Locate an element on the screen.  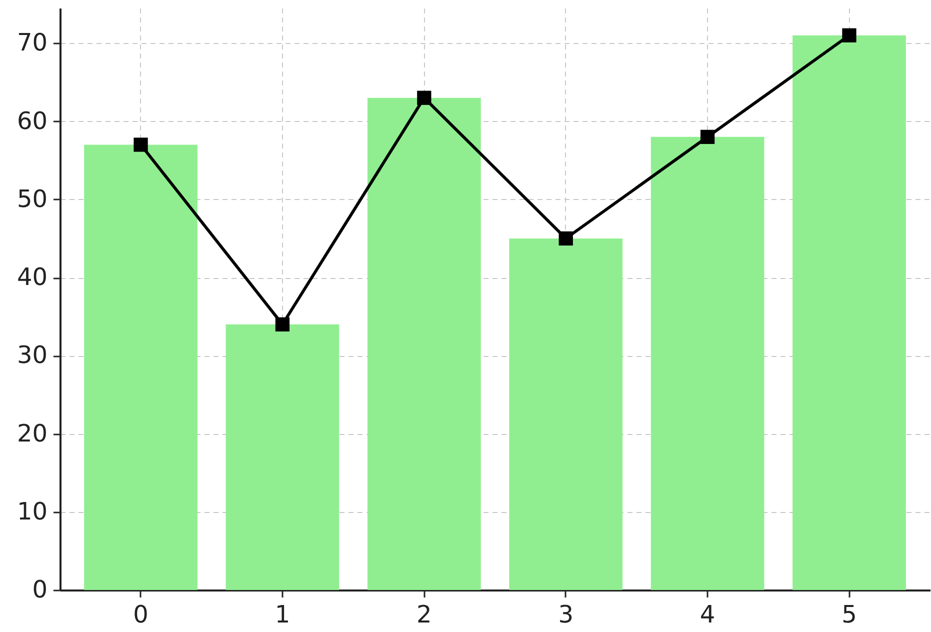
y-tick-label: 30 is located at coordinates (32, 355).